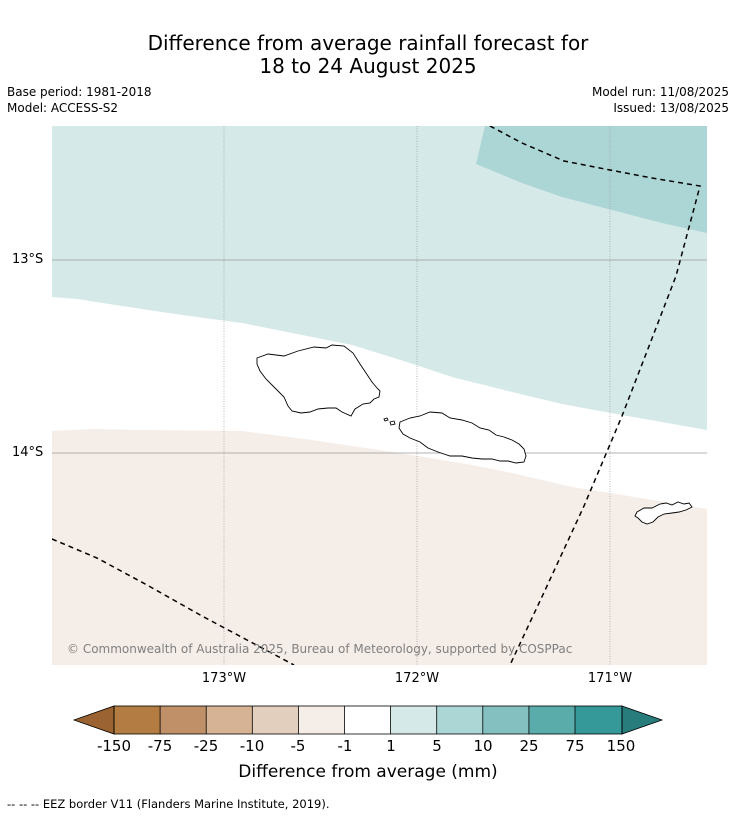 The image size is (736, 816). Describe the element at coordinates (160, 746) in the screenshot. I see `colorbar-label-1: -75` at that location.